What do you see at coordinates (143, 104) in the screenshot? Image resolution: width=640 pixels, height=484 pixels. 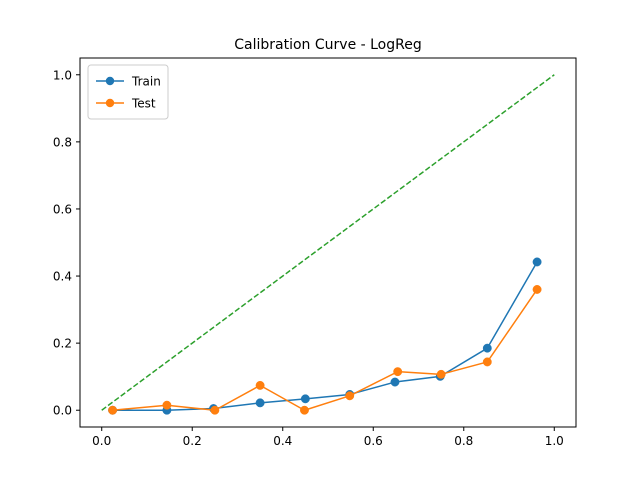 I see `legend-label: Test` at bounding box center [143, 104].